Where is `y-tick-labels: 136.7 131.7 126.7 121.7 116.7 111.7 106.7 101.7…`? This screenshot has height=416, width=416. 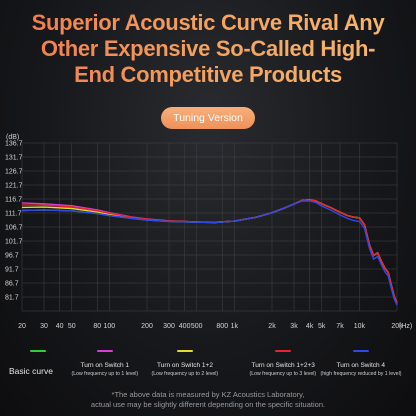 y-tick-labels: 136.7 131.7 126.7 121.7 116.7 111.7 106.7 101.7… is located at coordinates (14, 221).